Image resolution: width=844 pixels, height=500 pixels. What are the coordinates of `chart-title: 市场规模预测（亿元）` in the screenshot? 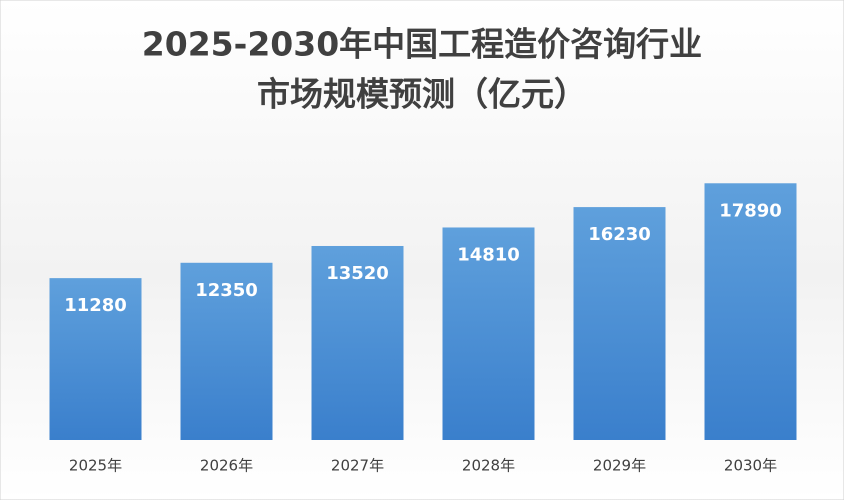 It's located at (422, 94).